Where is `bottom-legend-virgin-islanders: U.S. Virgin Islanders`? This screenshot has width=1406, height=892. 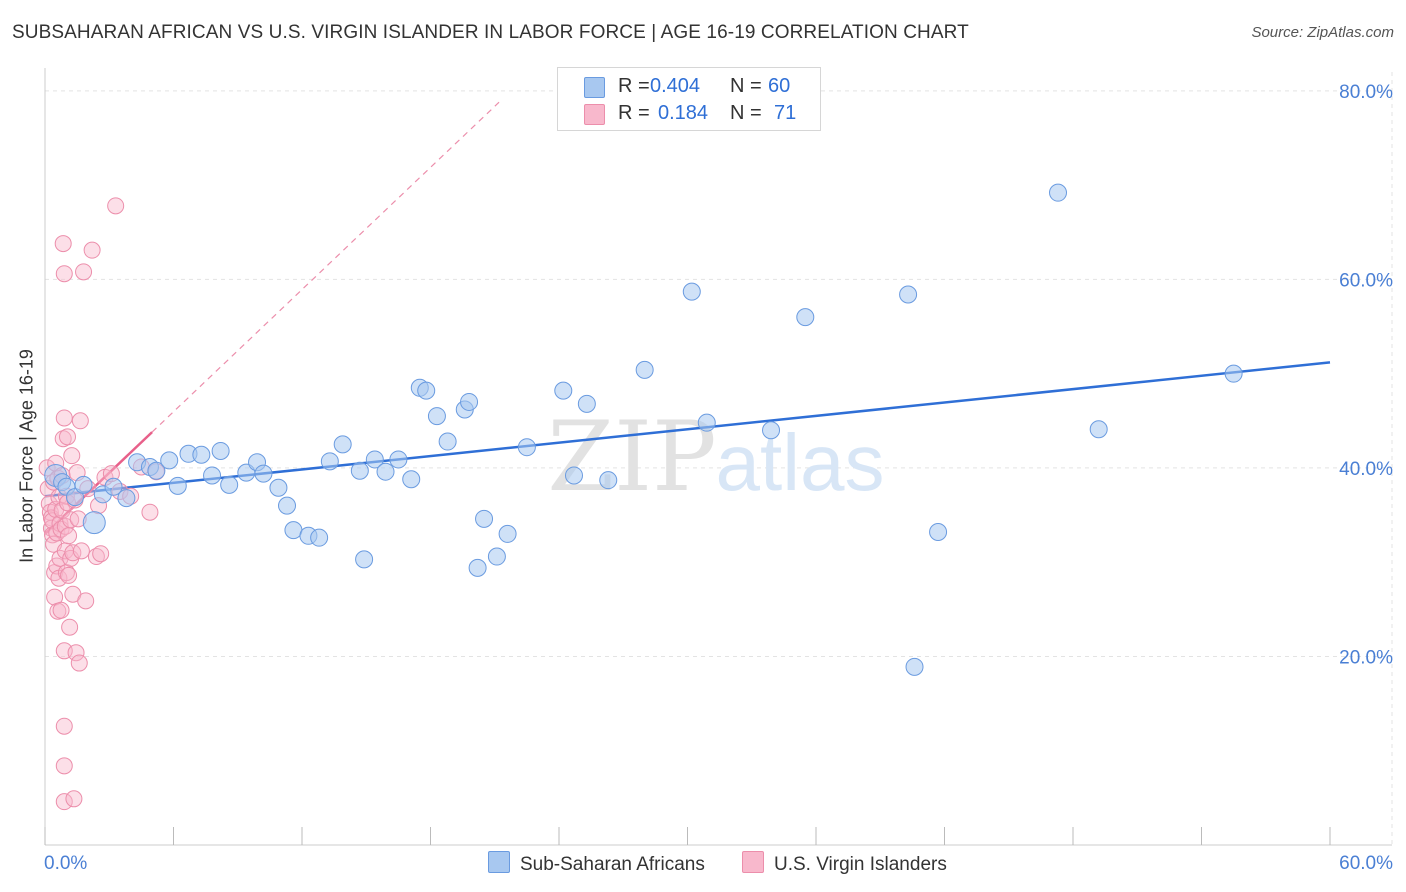
bottom-legend-virgin-islanders: U.S. Virgin Islanders is located at coordinates (844, 864).